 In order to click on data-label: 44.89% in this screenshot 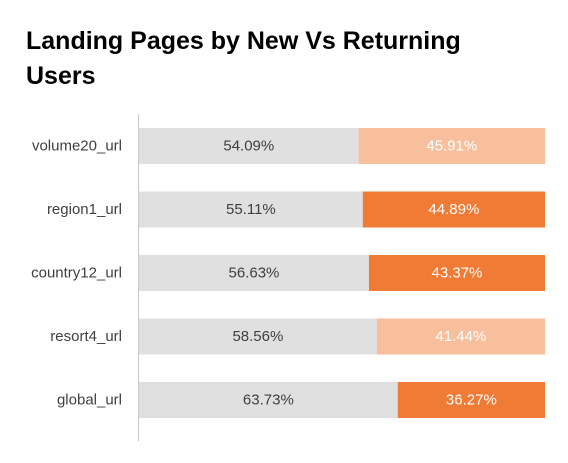, I will do `click(453, 209)`.